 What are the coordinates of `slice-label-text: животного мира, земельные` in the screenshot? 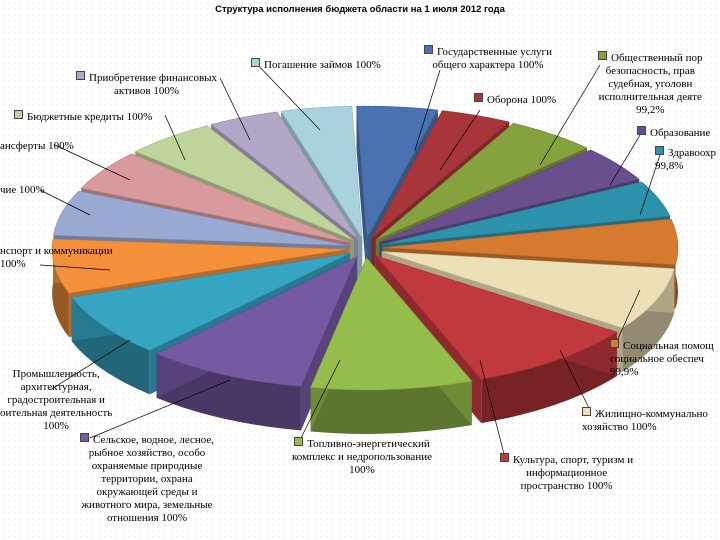 It's located at (147, 505).